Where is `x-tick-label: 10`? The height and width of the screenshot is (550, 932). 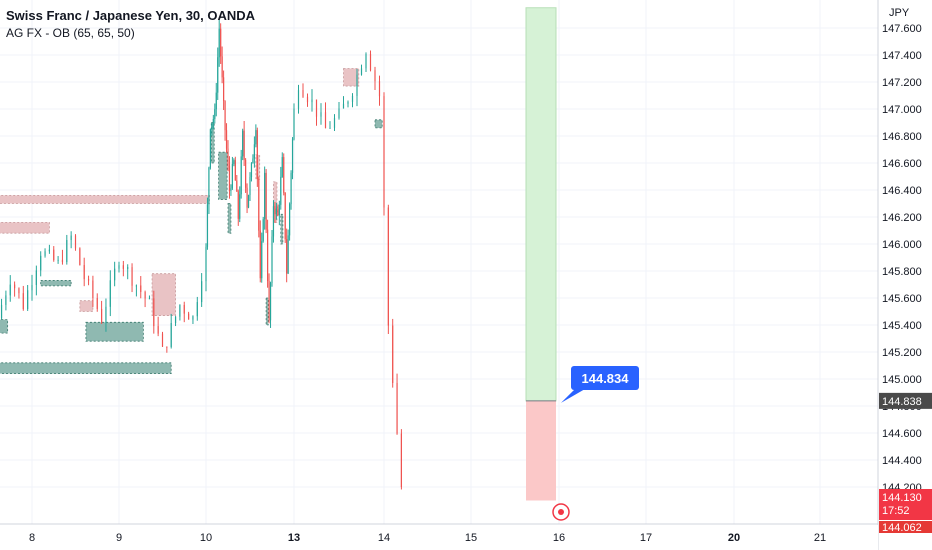
x-tick-label: 10 is located at coordinates (206, 538).